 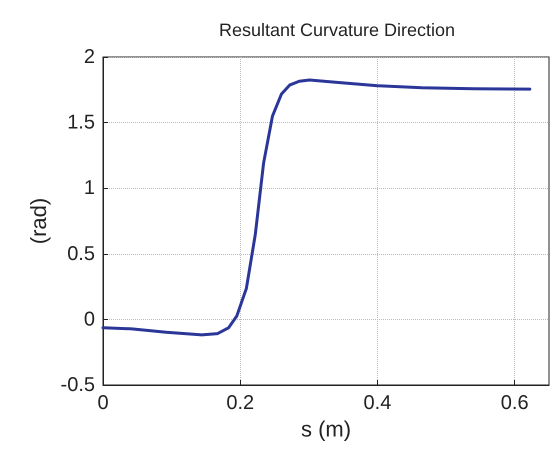 I want to click on x-tick-label: 0.4, so click(x=378, y=403).